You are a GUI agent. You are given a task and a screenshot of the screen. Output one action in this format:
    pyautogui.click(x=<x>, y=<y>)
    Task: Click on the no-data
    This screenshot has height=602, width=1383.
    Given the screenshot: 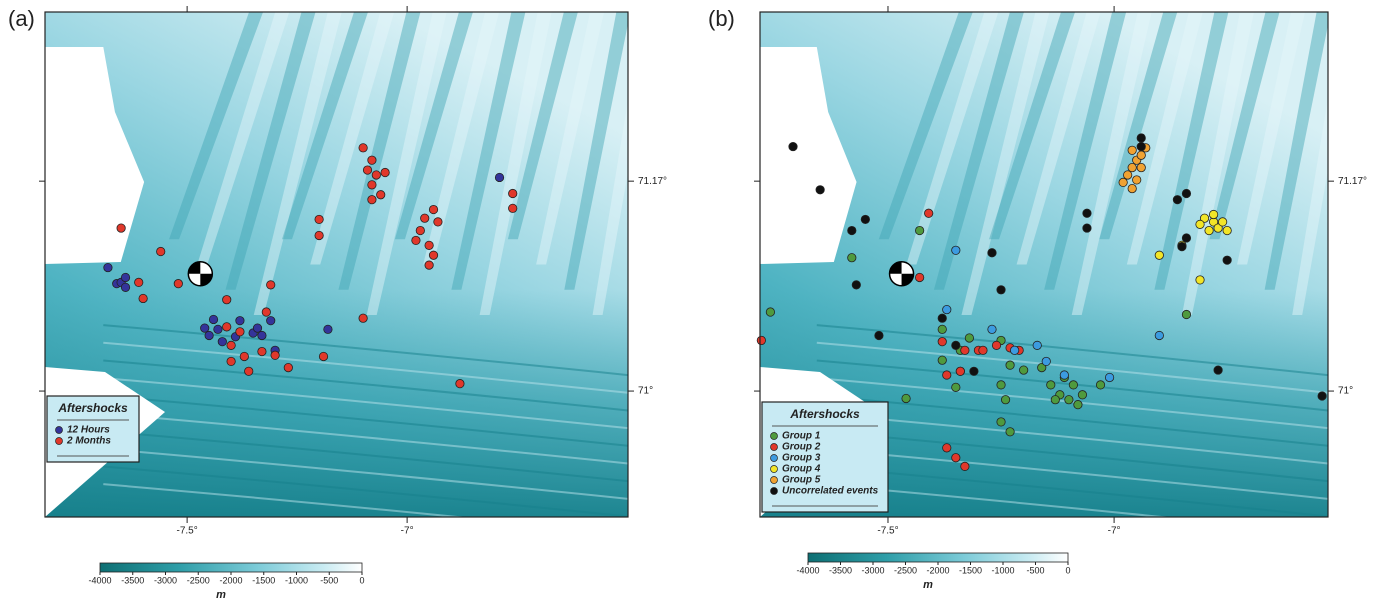 What is the action you would take?
    pyautogui.click(x=808, y=155)
    